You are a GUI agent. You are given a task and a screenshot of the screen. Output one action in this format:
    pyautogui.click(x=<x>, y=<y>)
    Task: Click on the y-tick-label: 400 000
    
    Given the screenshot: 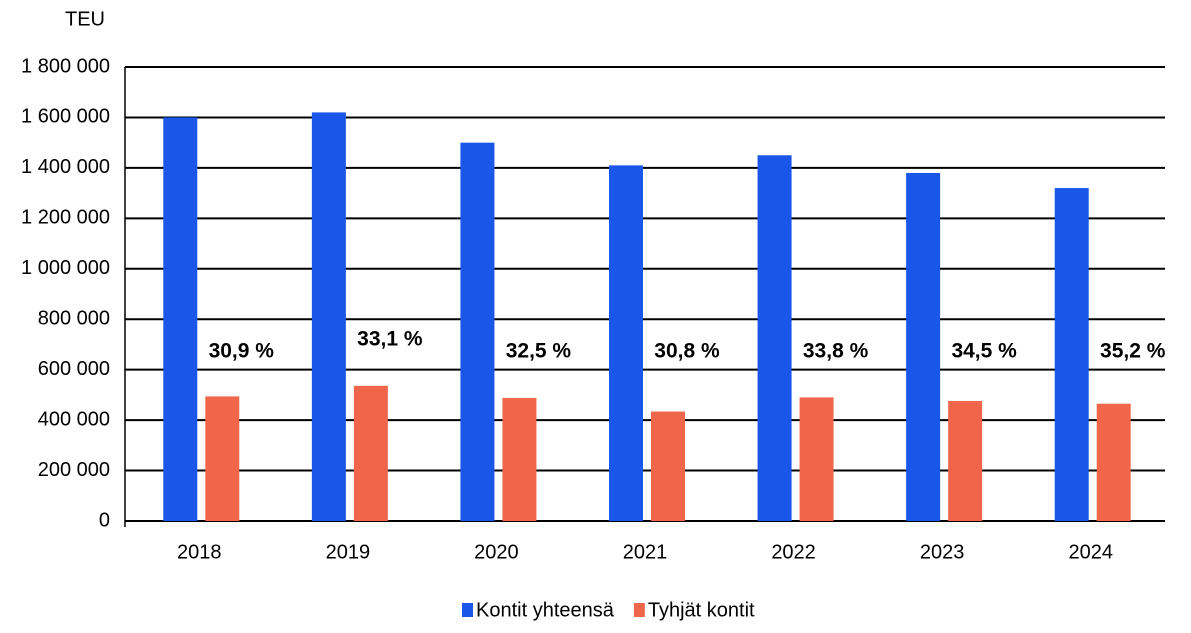 What is the action you would take?
    pyautogui.click(x=74, y=419)
    